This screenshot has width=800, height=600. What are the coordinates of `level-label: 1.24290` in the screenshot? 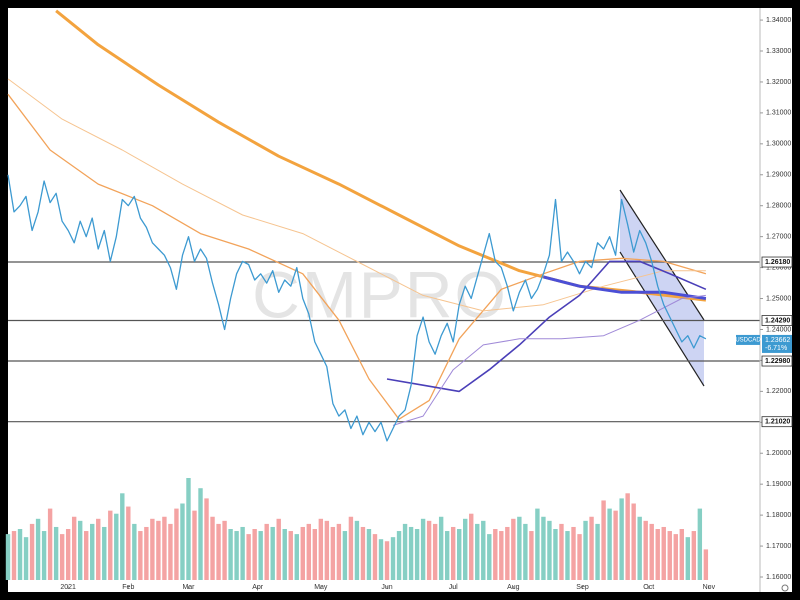 It's located at (777, 320).